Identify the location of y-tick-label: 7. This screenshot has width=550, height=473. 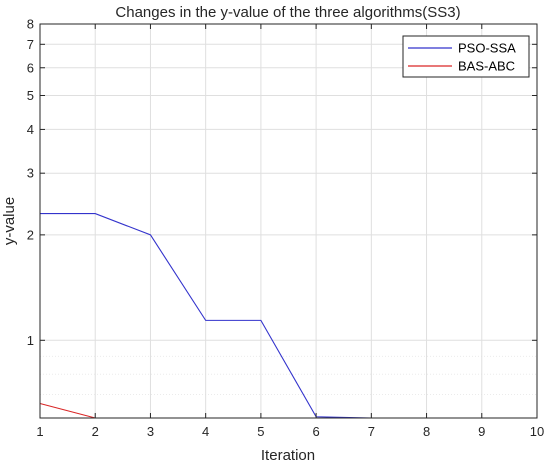
(30, 44).